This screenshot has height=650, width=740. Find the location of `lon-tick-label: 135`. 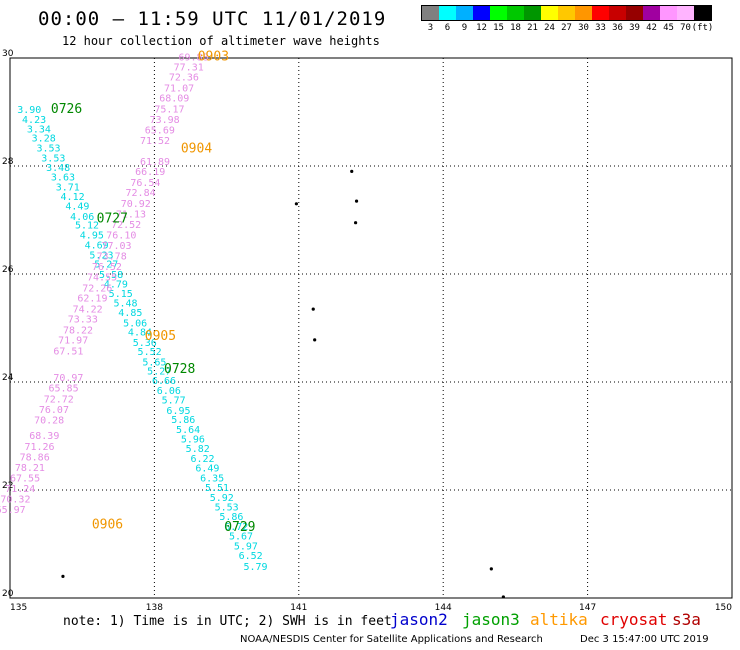

lon-tick-label: 135 is located at coordinates (18, 608).